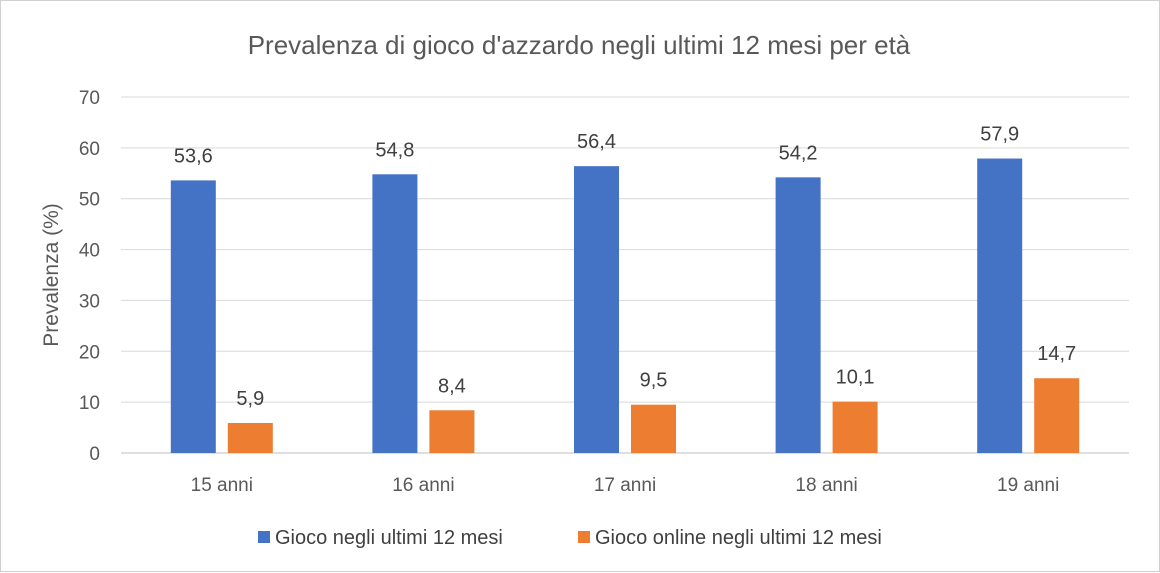 Image resolution: width=1160 pixels, height=573 pixels. What do you see at coordinates (51, 275) in the screenshot?
I see `y-axis-label: Prevalenza (%)` at bounding box center [51, 275].